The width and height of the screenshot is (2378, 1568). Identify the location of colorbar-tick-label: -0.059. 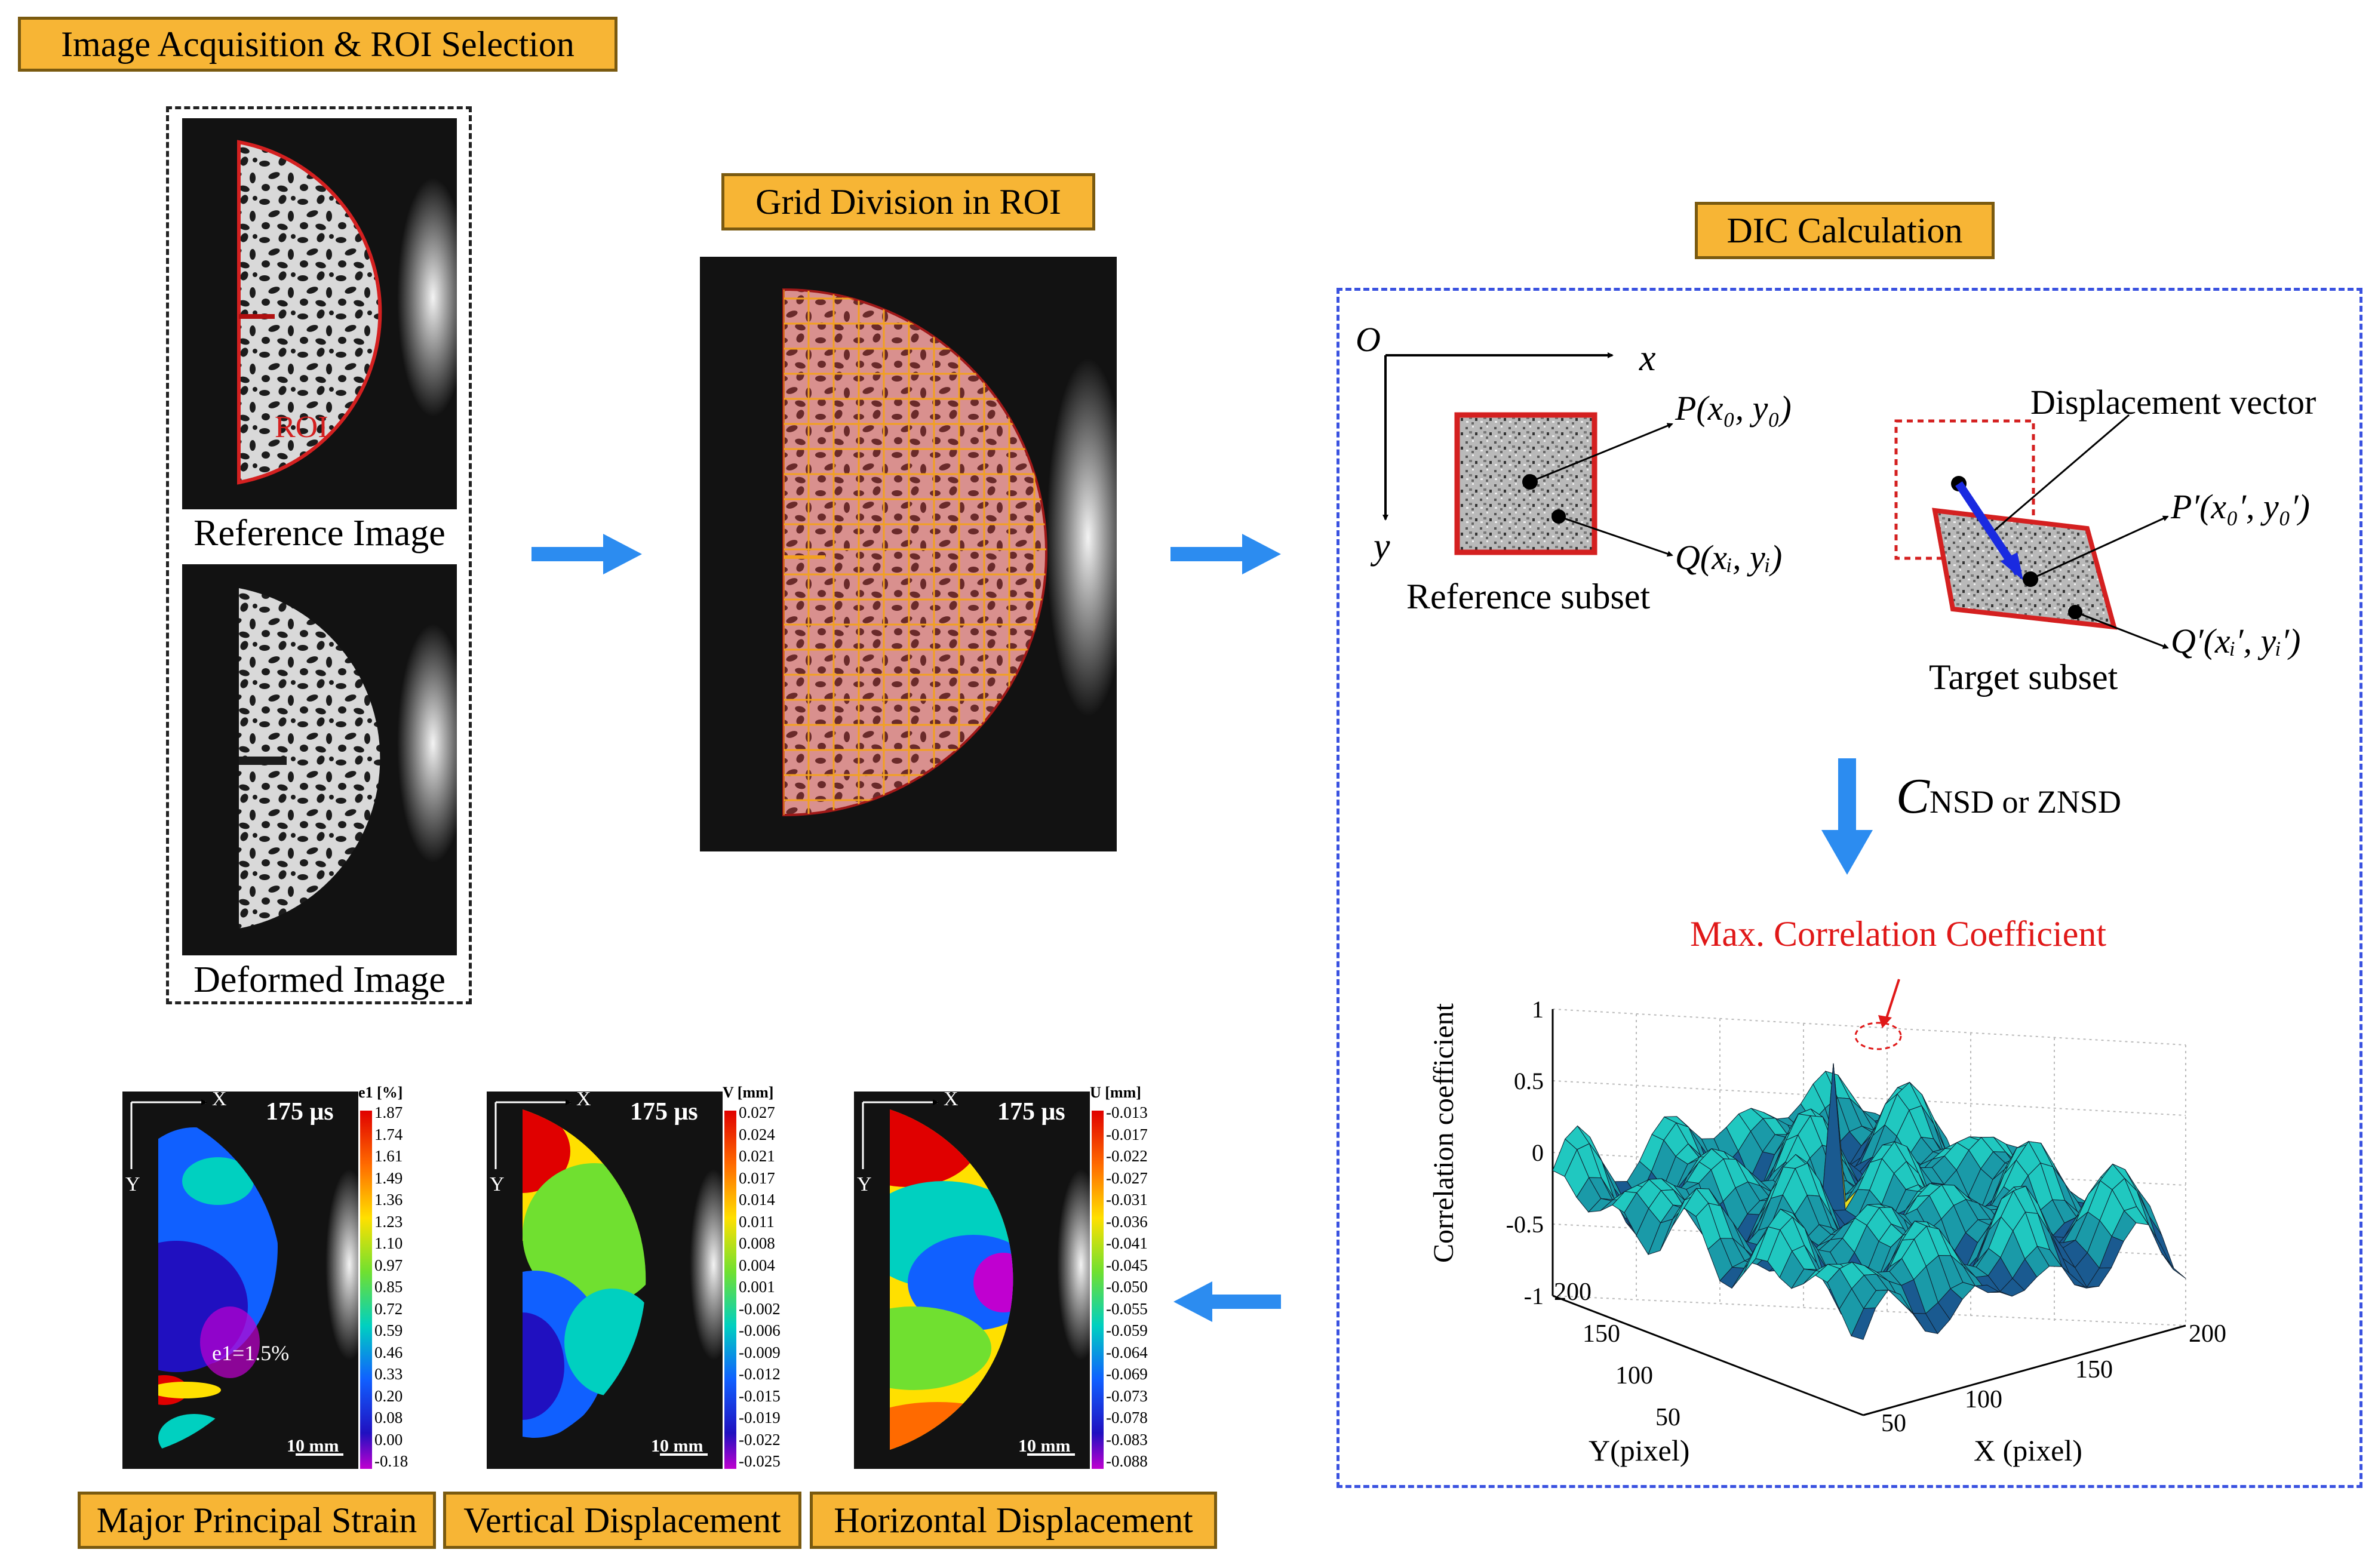
(1127, 1330).